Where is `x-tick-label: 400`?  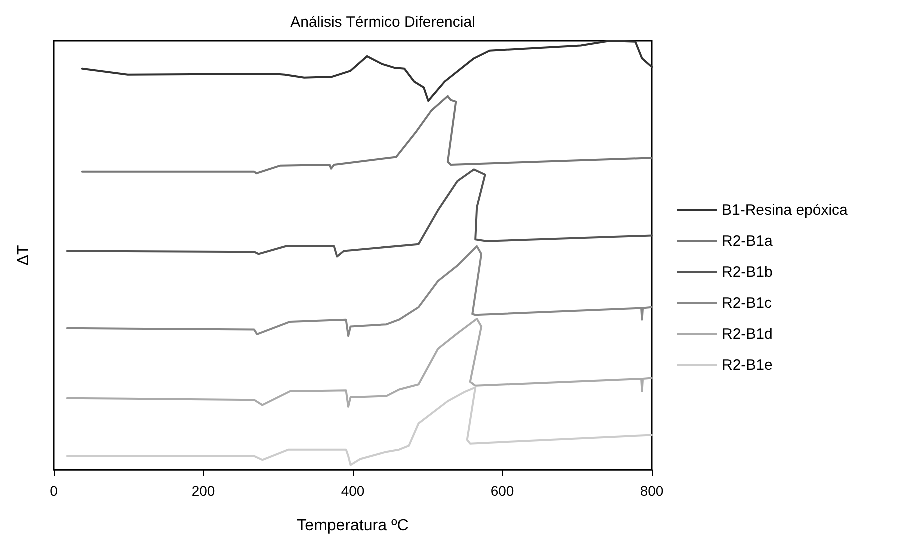 x-tick-label: 400 is located at coordinates (353, 491).